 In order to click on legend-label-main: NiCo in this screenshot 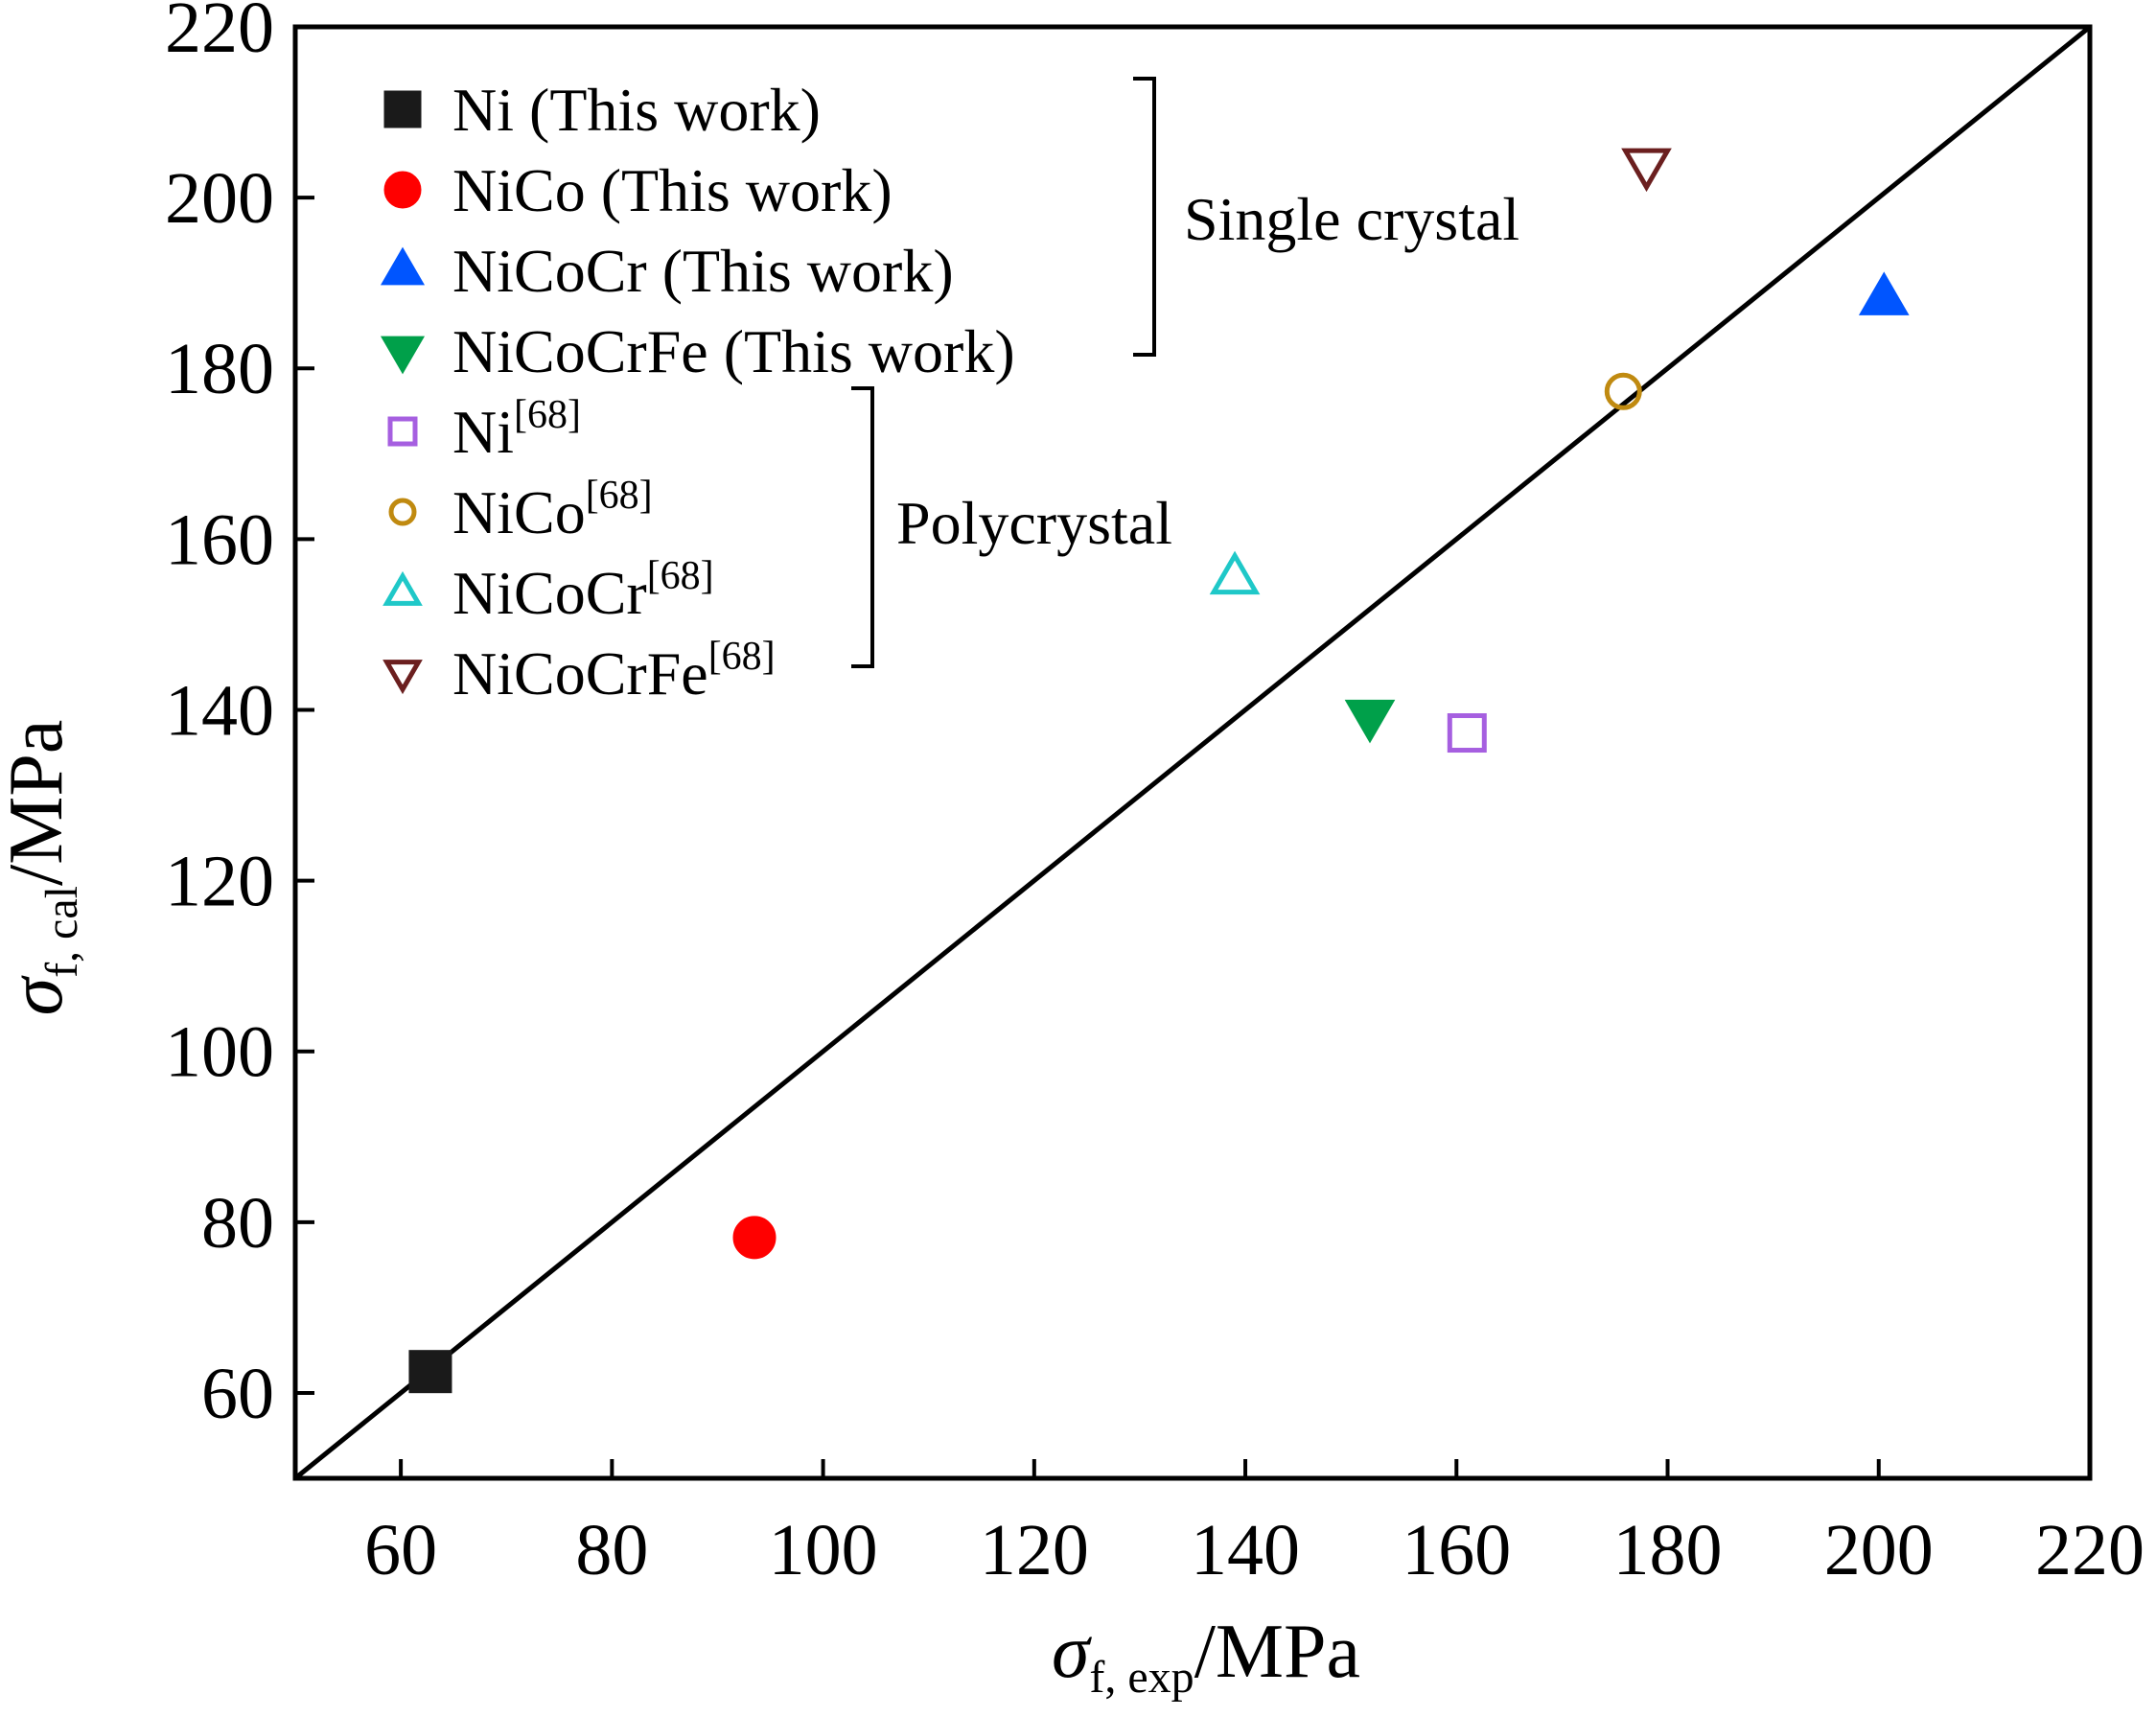, I will do `click(519, 512)`.